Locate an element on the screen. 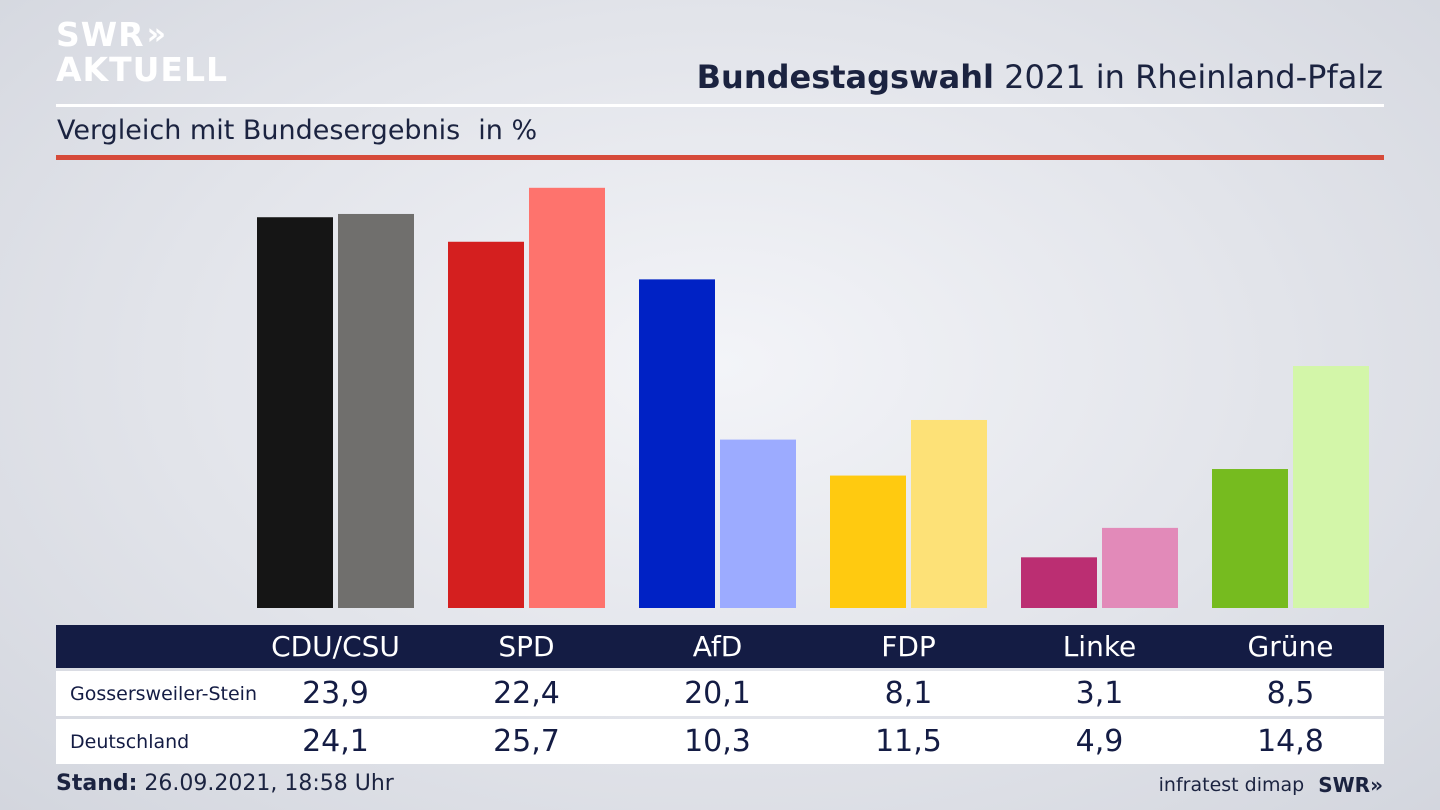 The height and width of the screenshot is (810, 1440). timestamp: Stand: 26.09.2021, 18:58 Uhr is located at coordinates (225, 783).